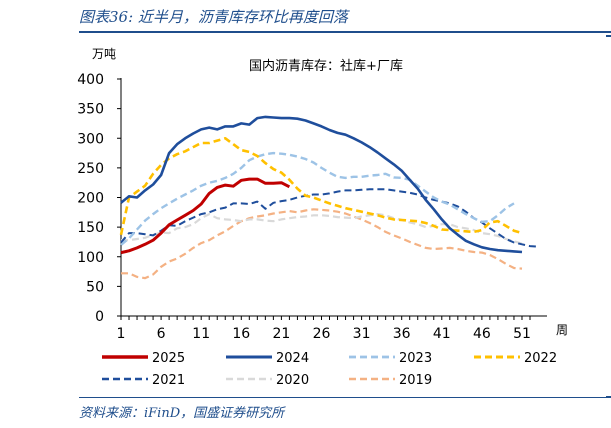 This screenshot has width=611, height=428. I want to click on x-tick-label: 6, so click(161, 334).